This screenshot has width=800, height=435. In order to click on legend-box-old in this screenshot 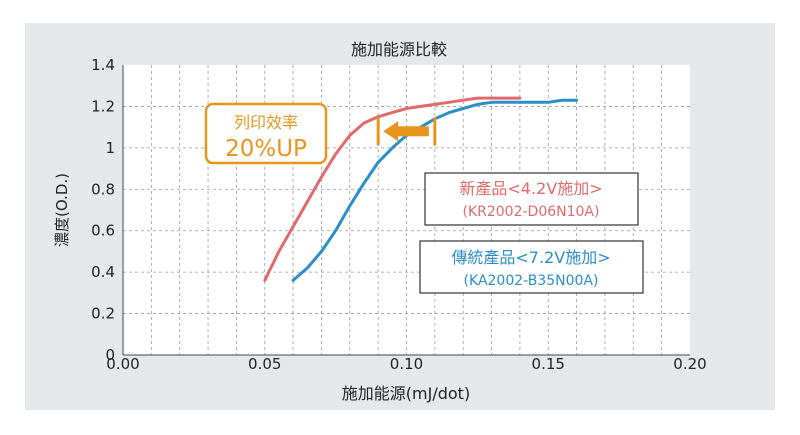, I will do `click(531, 267)`.